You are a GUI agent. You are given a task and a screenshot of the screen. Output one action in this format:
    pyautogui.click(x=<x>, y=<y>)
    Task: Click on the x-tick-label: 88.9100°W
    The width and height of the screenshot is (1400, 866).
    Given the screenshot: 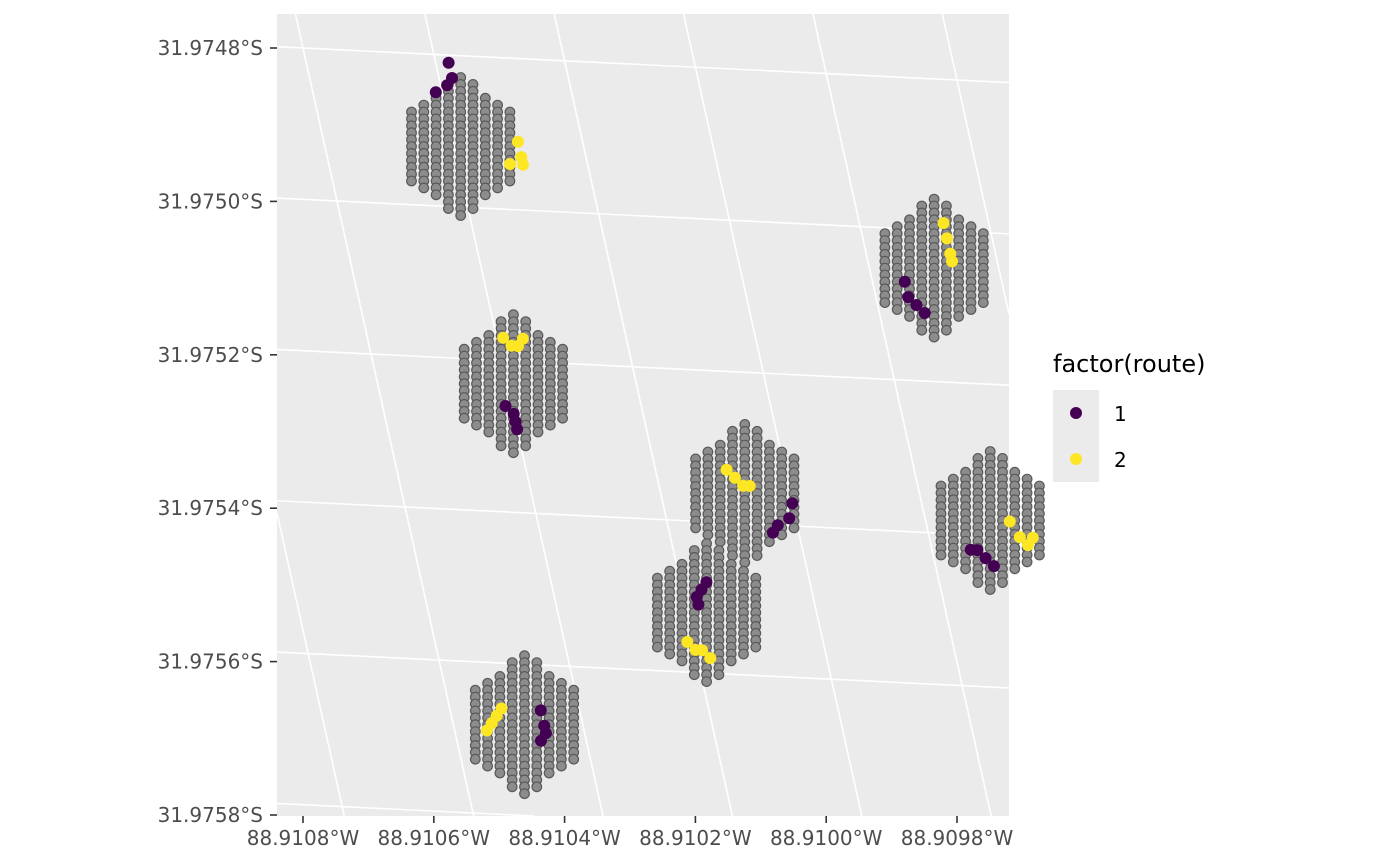 What is the action you would take?
    pyautogui.click(x=826, y=838)
    